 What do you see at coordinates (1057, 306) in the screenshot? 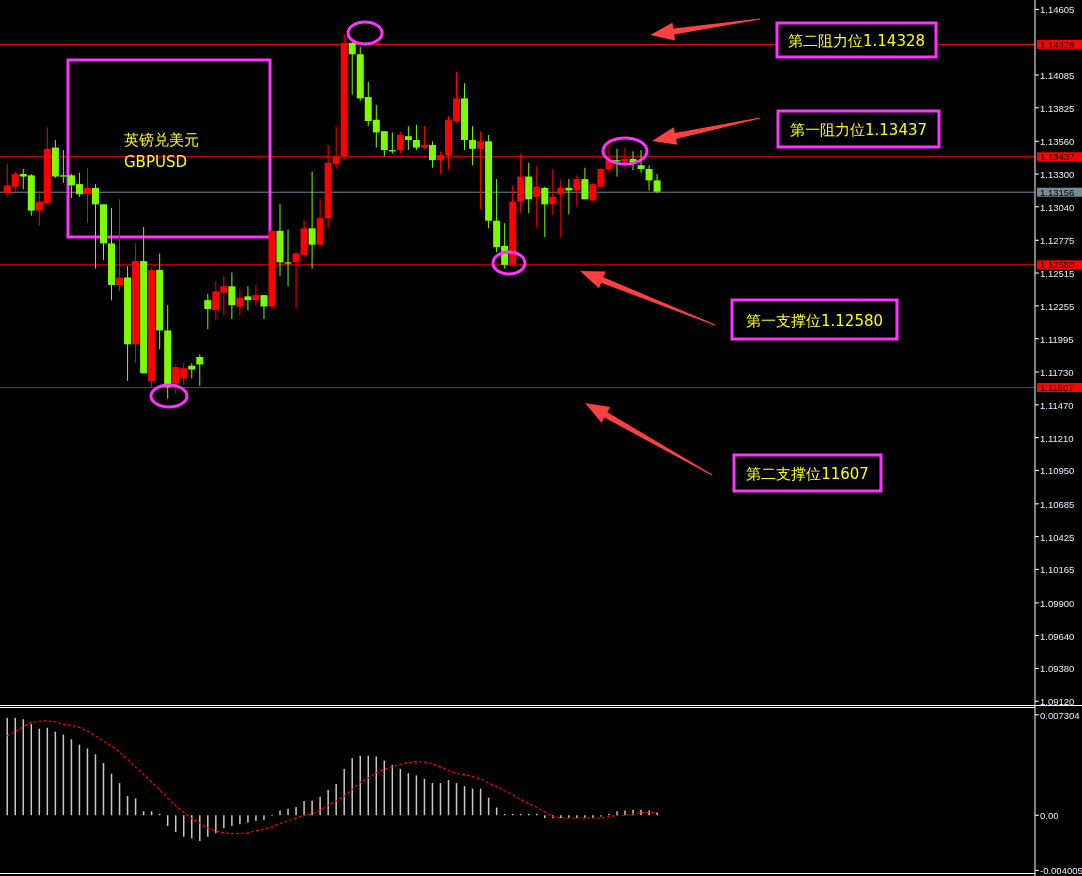
I see `y-tick-label: 1.12255` at bounding box center [1057, 306].